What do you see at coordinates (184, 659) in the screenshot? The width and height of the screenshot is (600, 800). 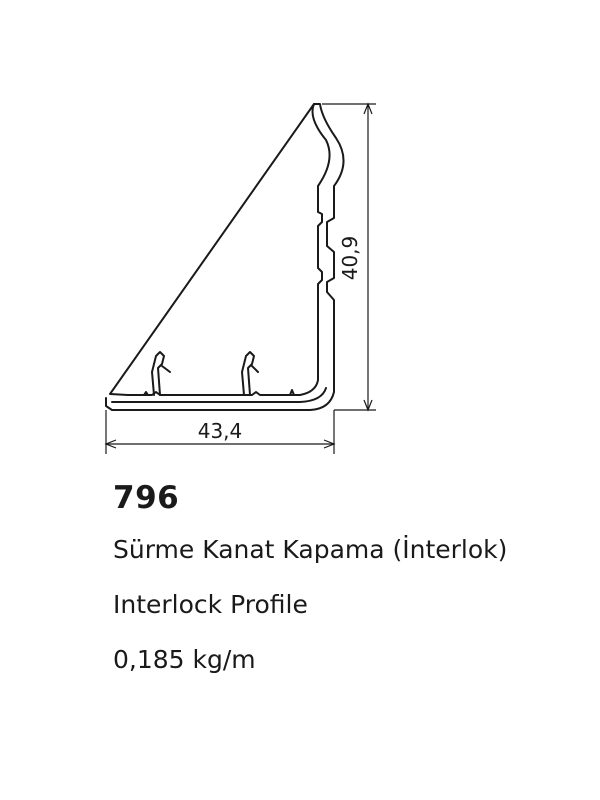 I see `product-weight: 0,185 kg/m` at bounding box center [184, 659].